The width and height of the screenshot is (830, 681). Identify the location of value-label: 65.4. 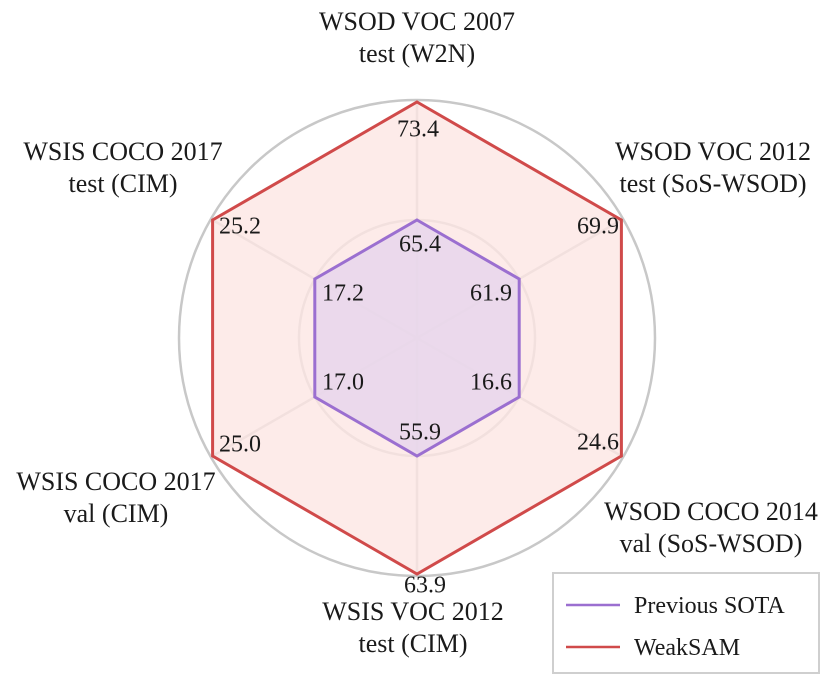
(420, 245).